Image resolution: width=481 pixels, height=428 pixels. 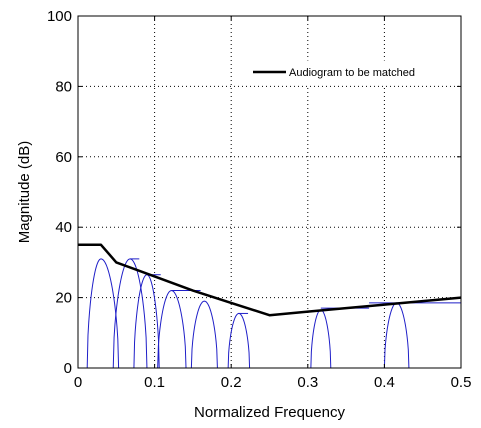 I want to click on y-tick-label: 20, so click(x=63, y=298).